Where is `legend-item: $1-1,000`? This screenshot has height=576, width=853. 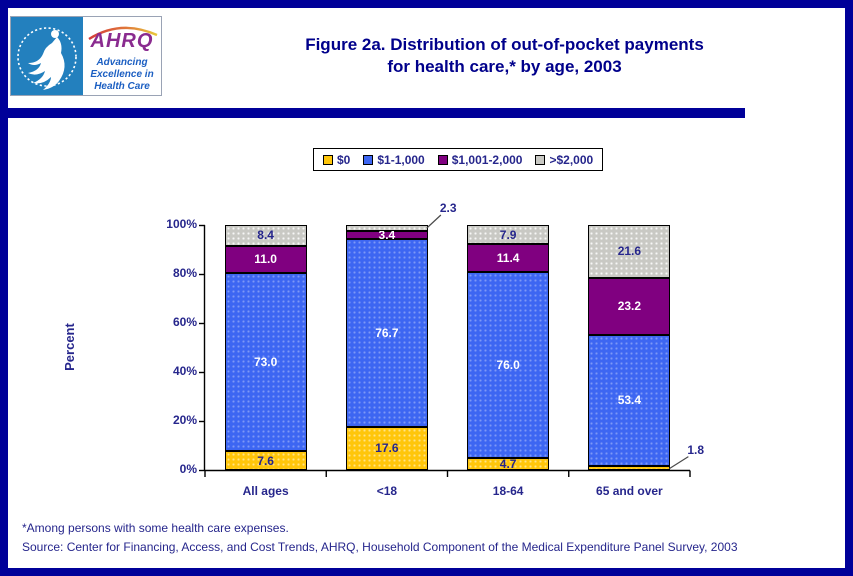 legend-item: $1-1,000 is located at coordinates (394, 159).